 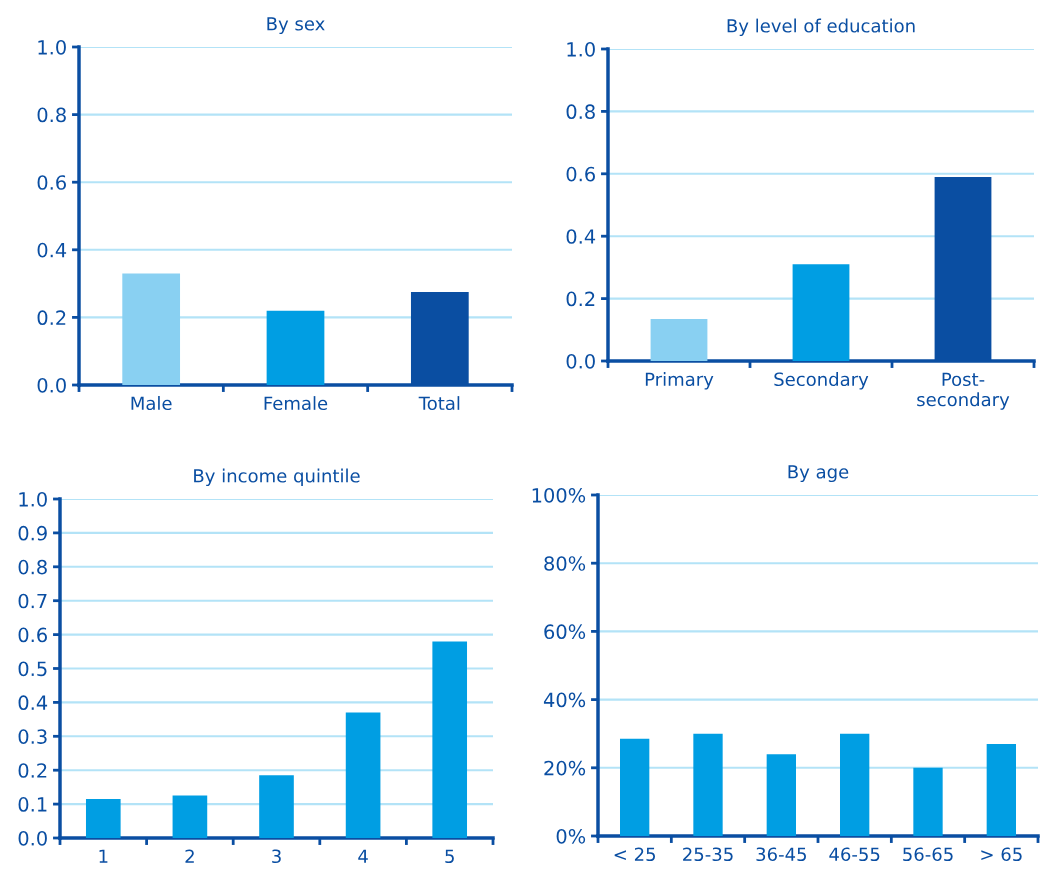 What do you see at coordinates (818, 474) in the screenshot?
I see `chart-title: By age` at bounding box center [818, 474].